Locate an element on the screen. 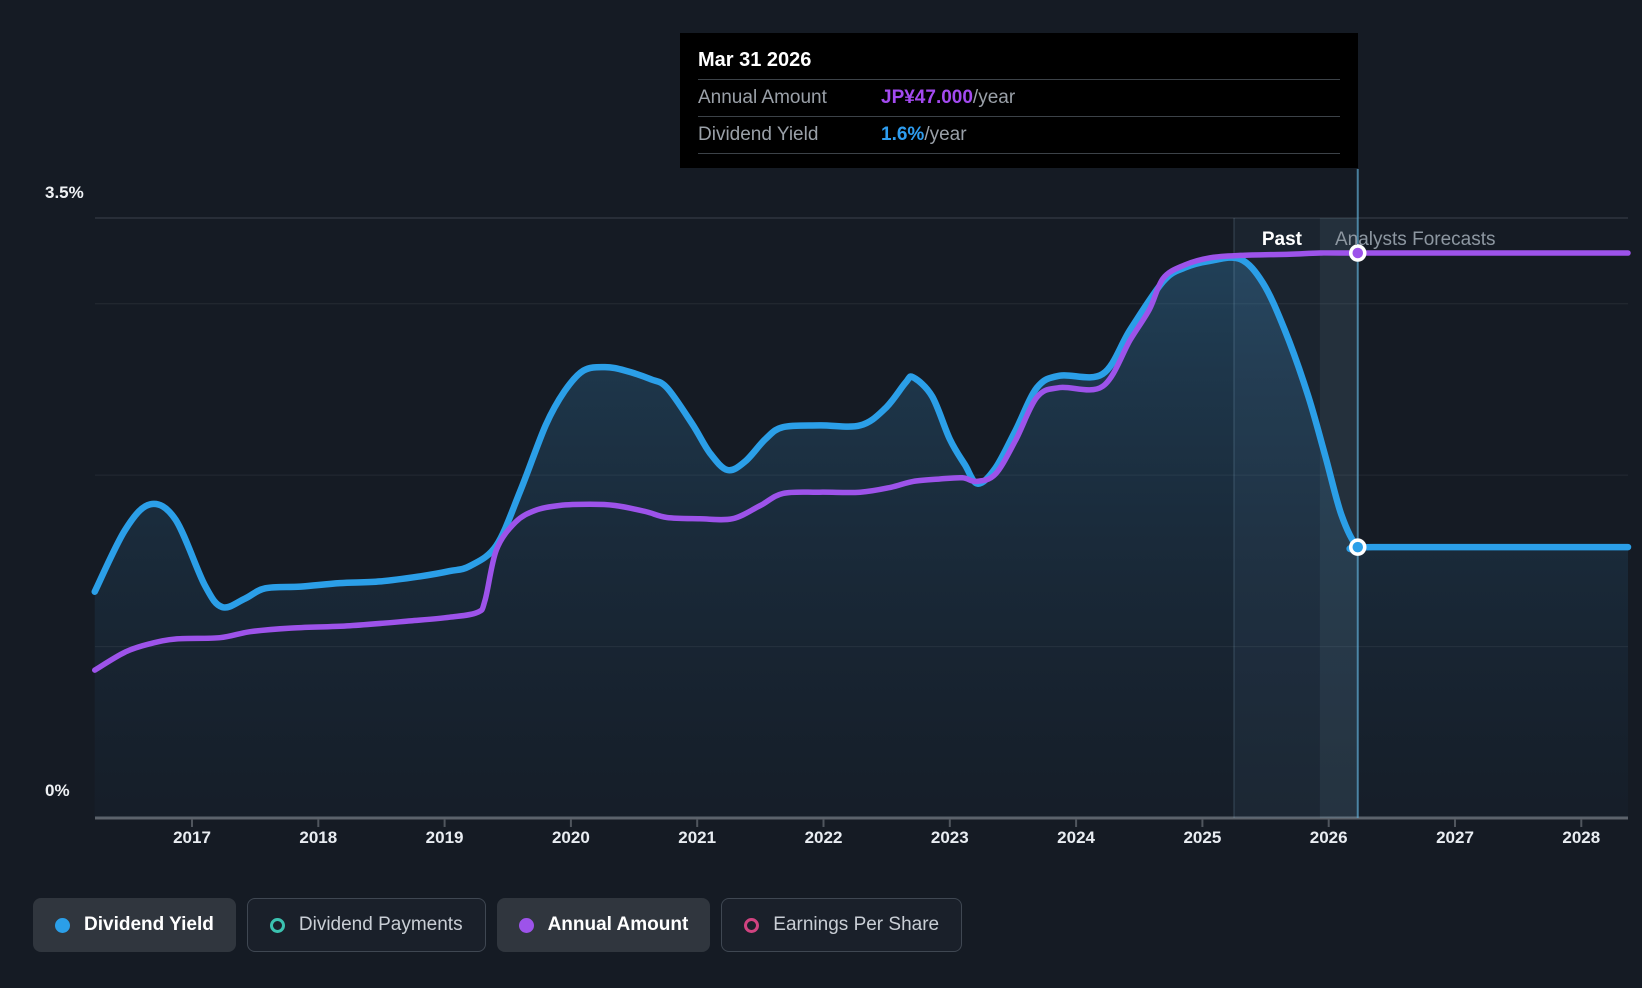 This screenshot has height=988, width=1642. y-axis-label-top: 3.5% is located at coordinates (64, 192).